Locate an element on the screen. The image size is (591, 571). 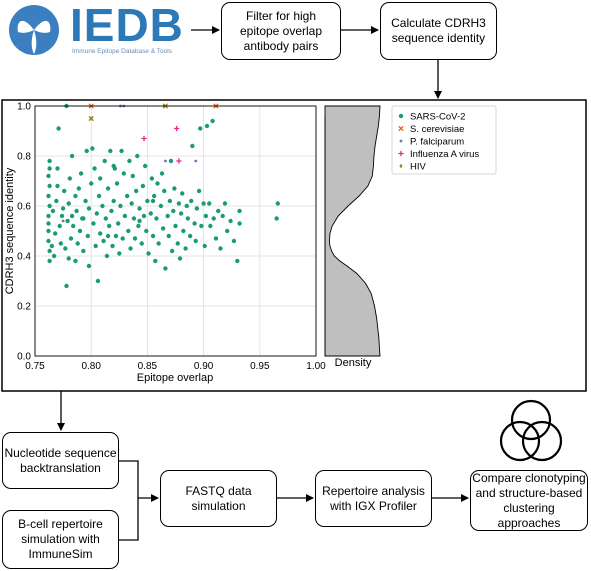
y-tick-label: 0.2 is located at coordinates (24, 307).